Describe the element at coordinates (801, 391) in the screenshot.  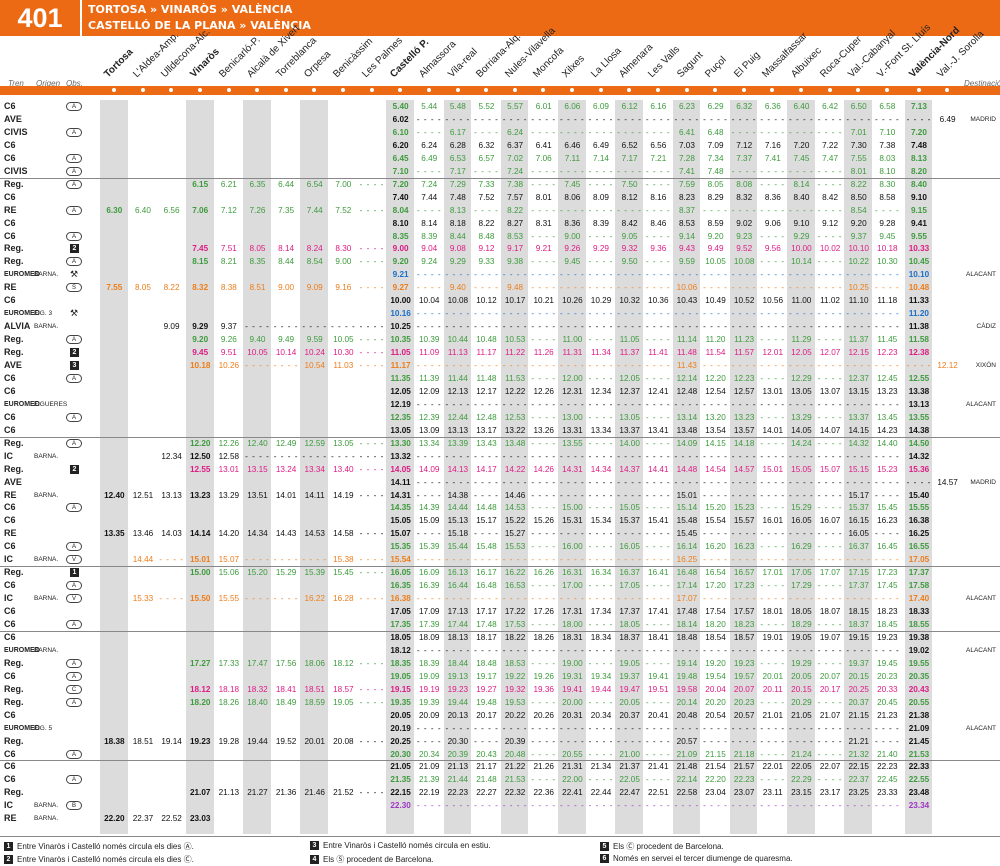
I see `time-cell: 13.05` at that location.